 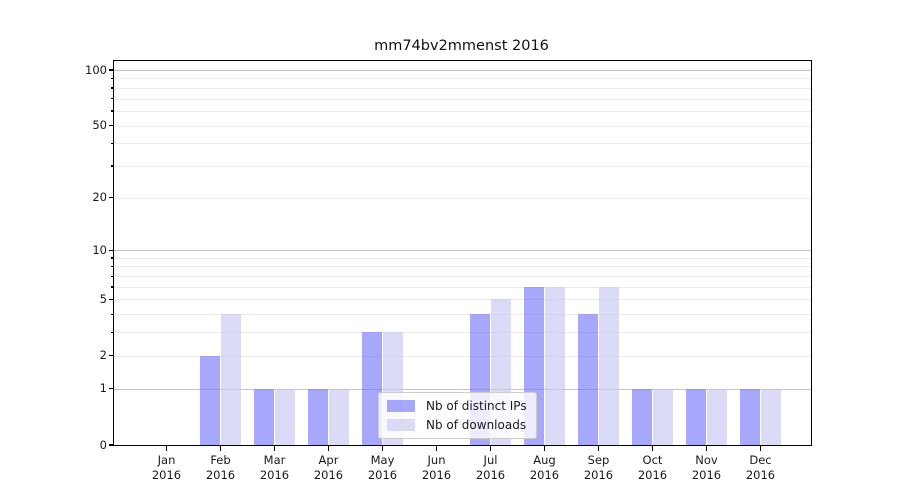 I want to click on x-axis-tick-label: Apr 2016, so click(x=329, y=468).